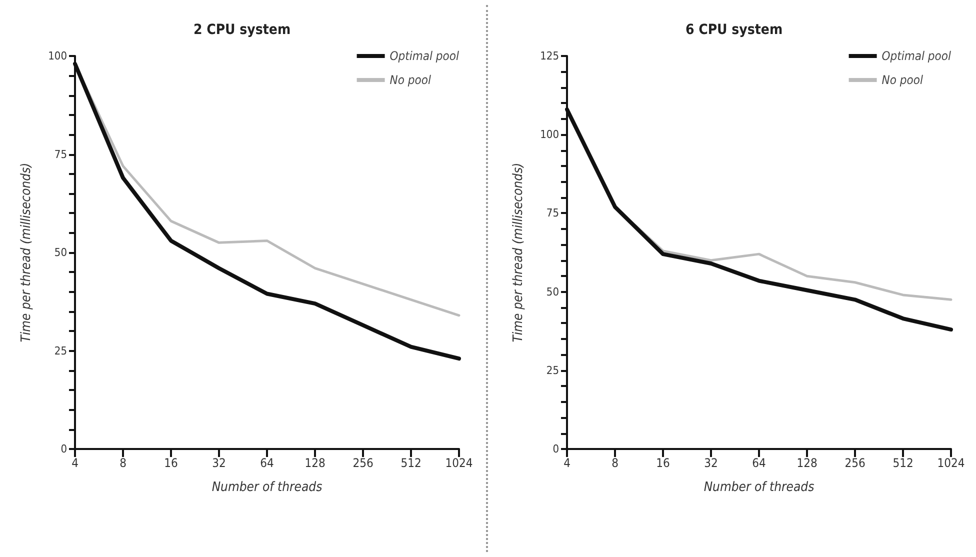 The height and width of the screenshot is (557, 976). What do you see at coordinates (242, 30) in the screenshot?
I see `chart-title: 2 CPU system` at bounding box center [242, 30].